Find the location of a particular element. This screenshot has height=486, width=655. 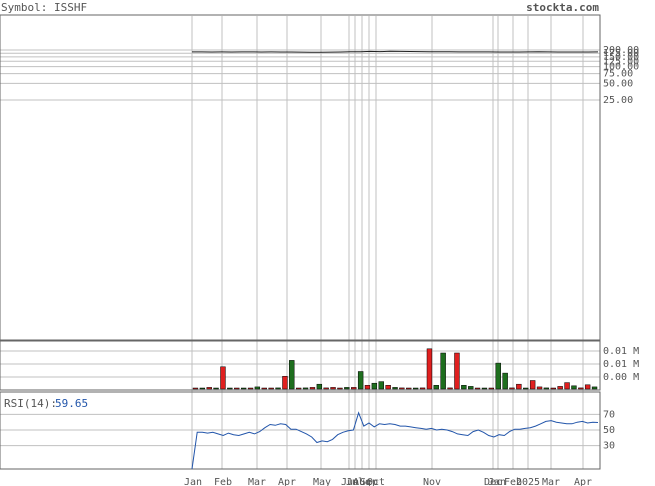

x-tick-label: Jan is located at coordinates (193, 481).